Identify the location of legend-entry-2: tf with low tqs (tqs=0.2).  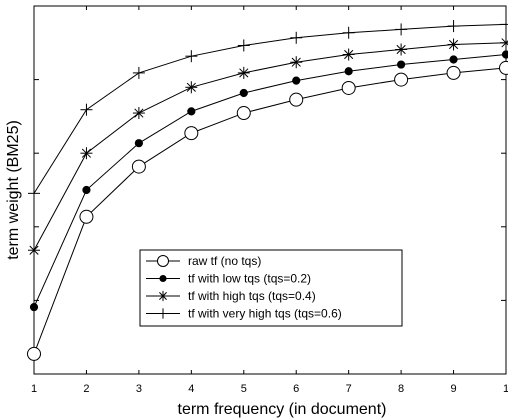
(228, 279).